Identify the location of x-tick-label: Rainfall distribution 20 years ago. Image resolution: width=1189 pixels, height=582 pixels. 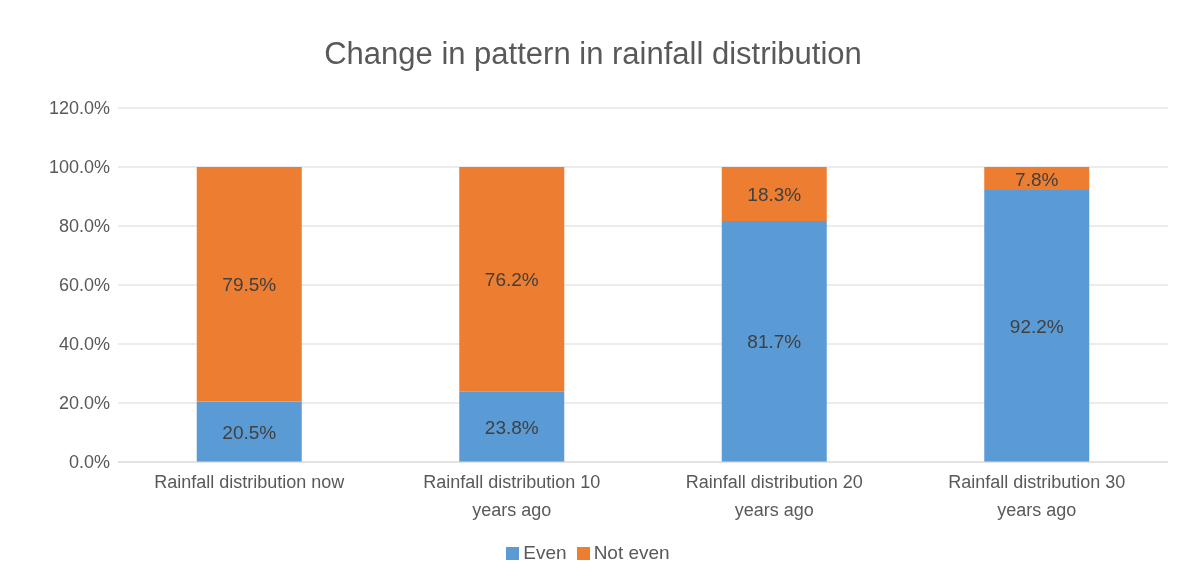
(774, 496).